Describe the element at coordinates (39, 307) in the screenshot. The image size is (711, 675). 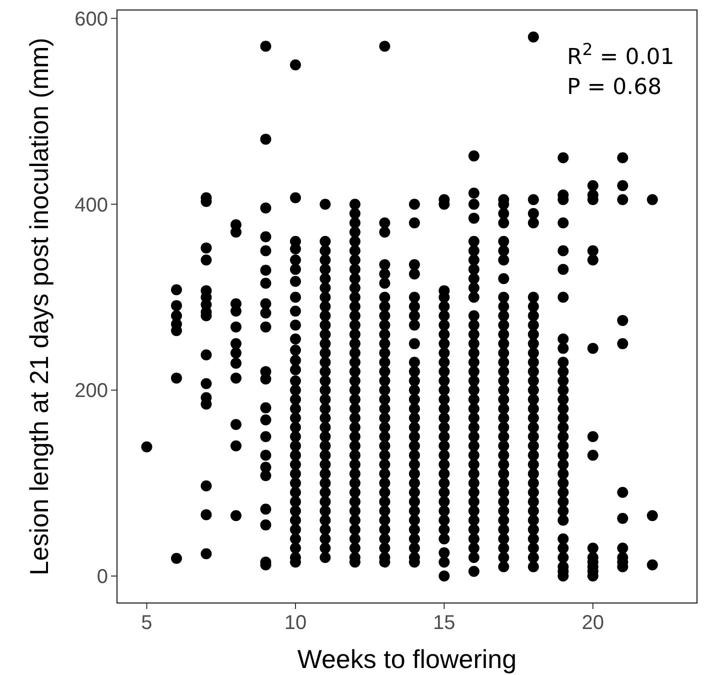
I see `y-axis-title: Lesion length at 21 days post inoculation (mm)` at that location.